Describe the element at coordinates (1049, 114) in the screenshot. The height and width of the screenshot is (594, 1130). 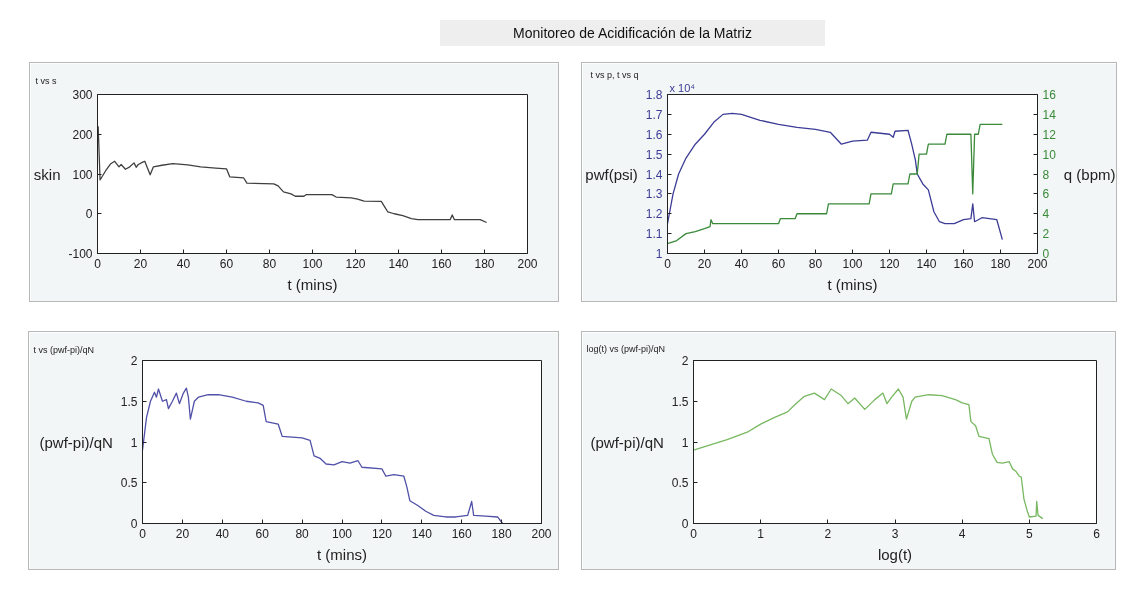
I see `y2-tick-label: 14` at that location.